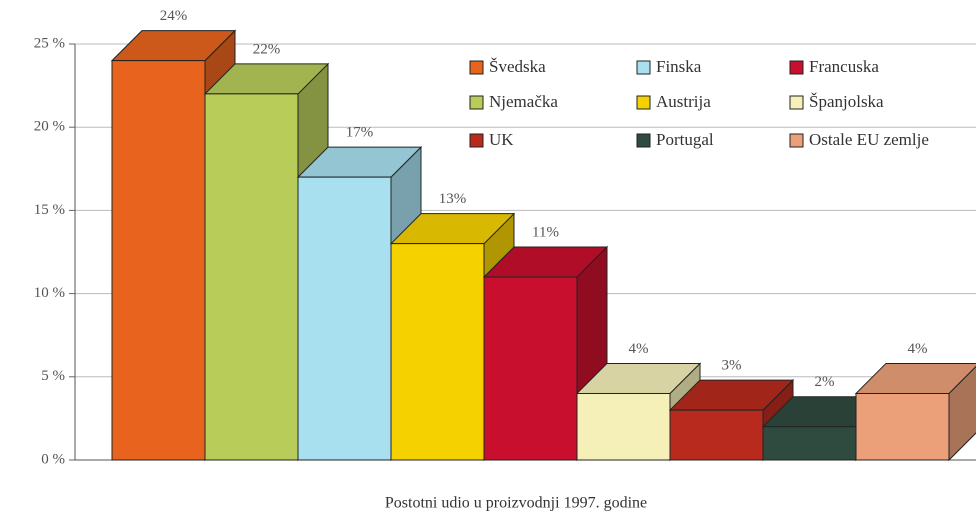 This screenshot has height=516, width=976. Describe the element at coordinates (679, 66) in the screenshot. I see `legend-label: Finska` at that location.